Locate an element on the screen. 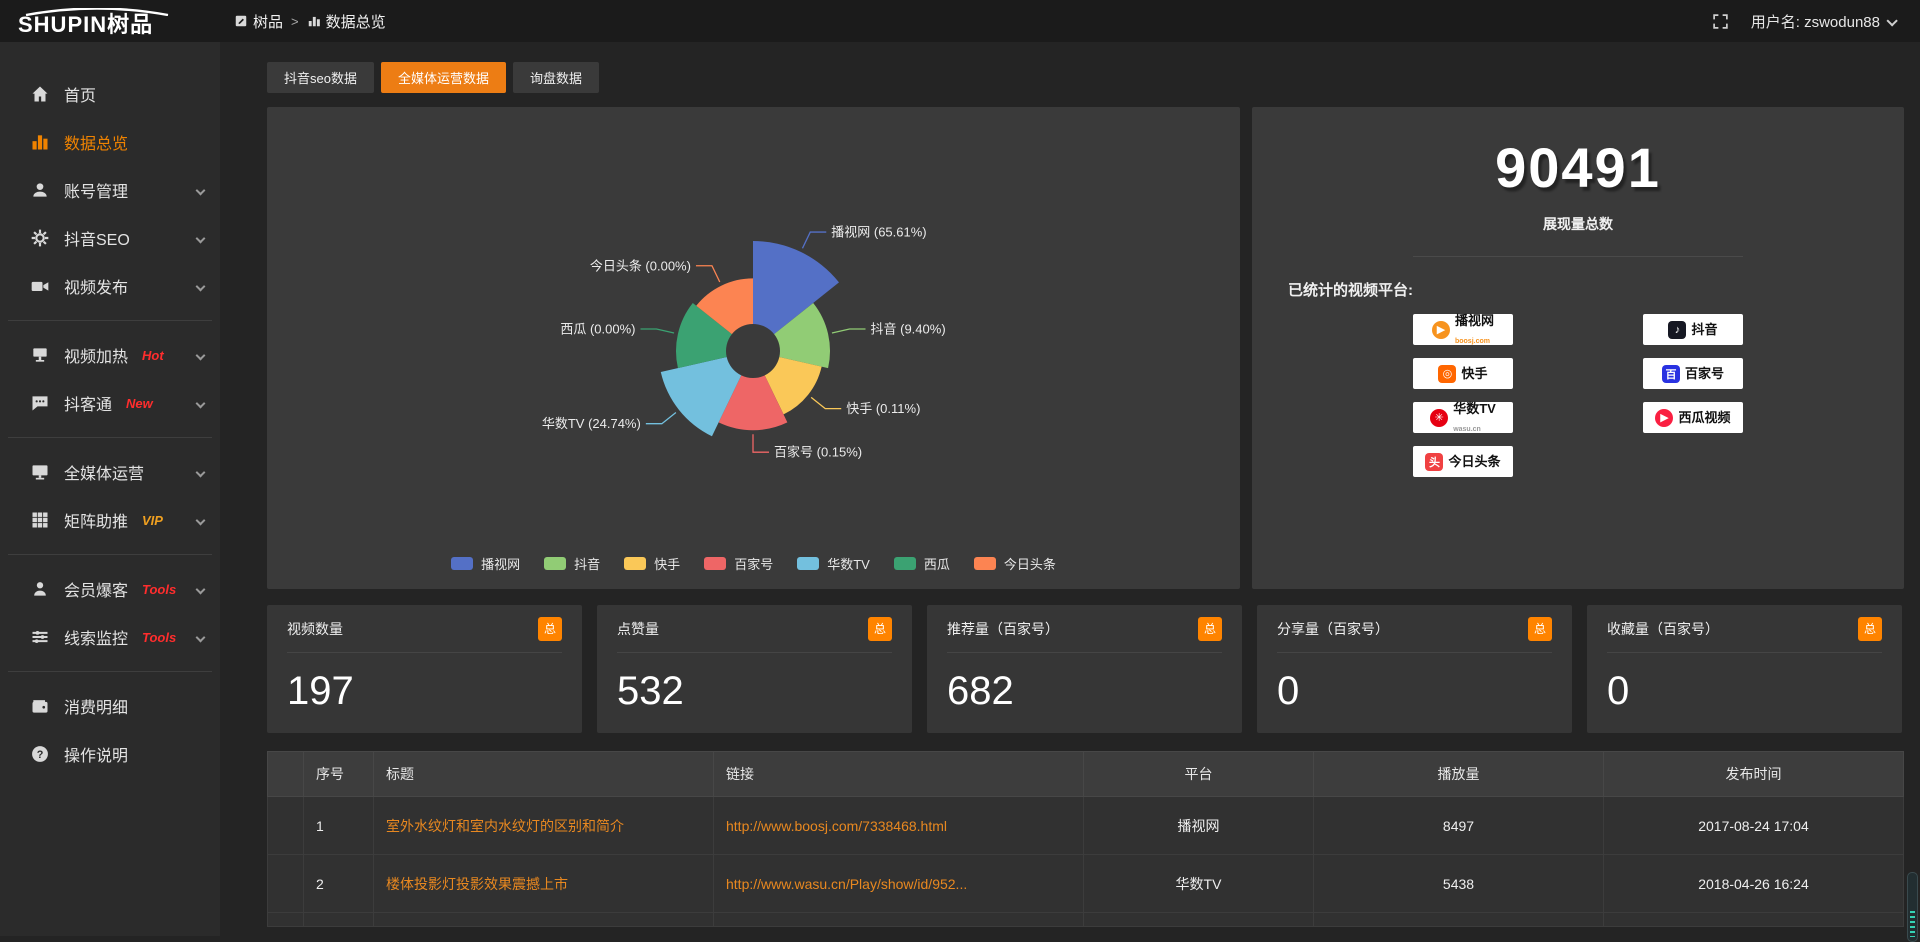 This screenshot has width=1920, height=942. boosj-logo-icon: ▶ is located at coordinates (1441, 330).